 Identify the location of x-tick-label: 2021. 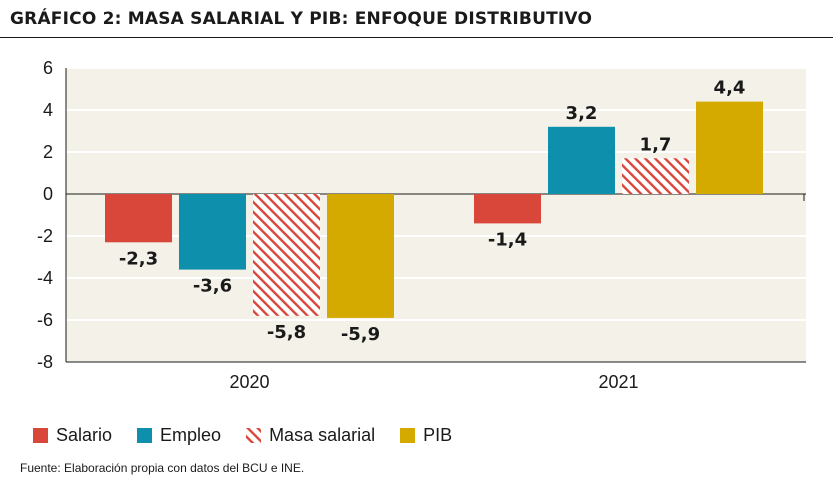
(618, 382).